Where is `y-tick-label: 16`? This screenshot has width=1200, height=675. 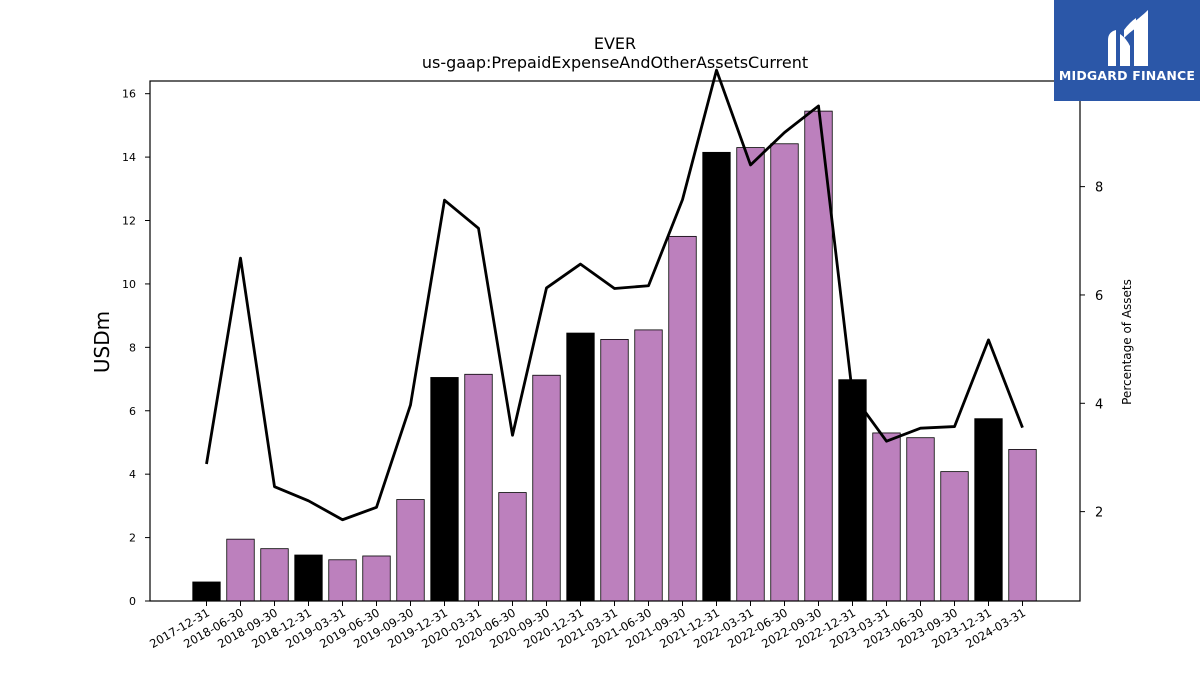
y-tick-label: 16 is located at coordinates (129, 94).